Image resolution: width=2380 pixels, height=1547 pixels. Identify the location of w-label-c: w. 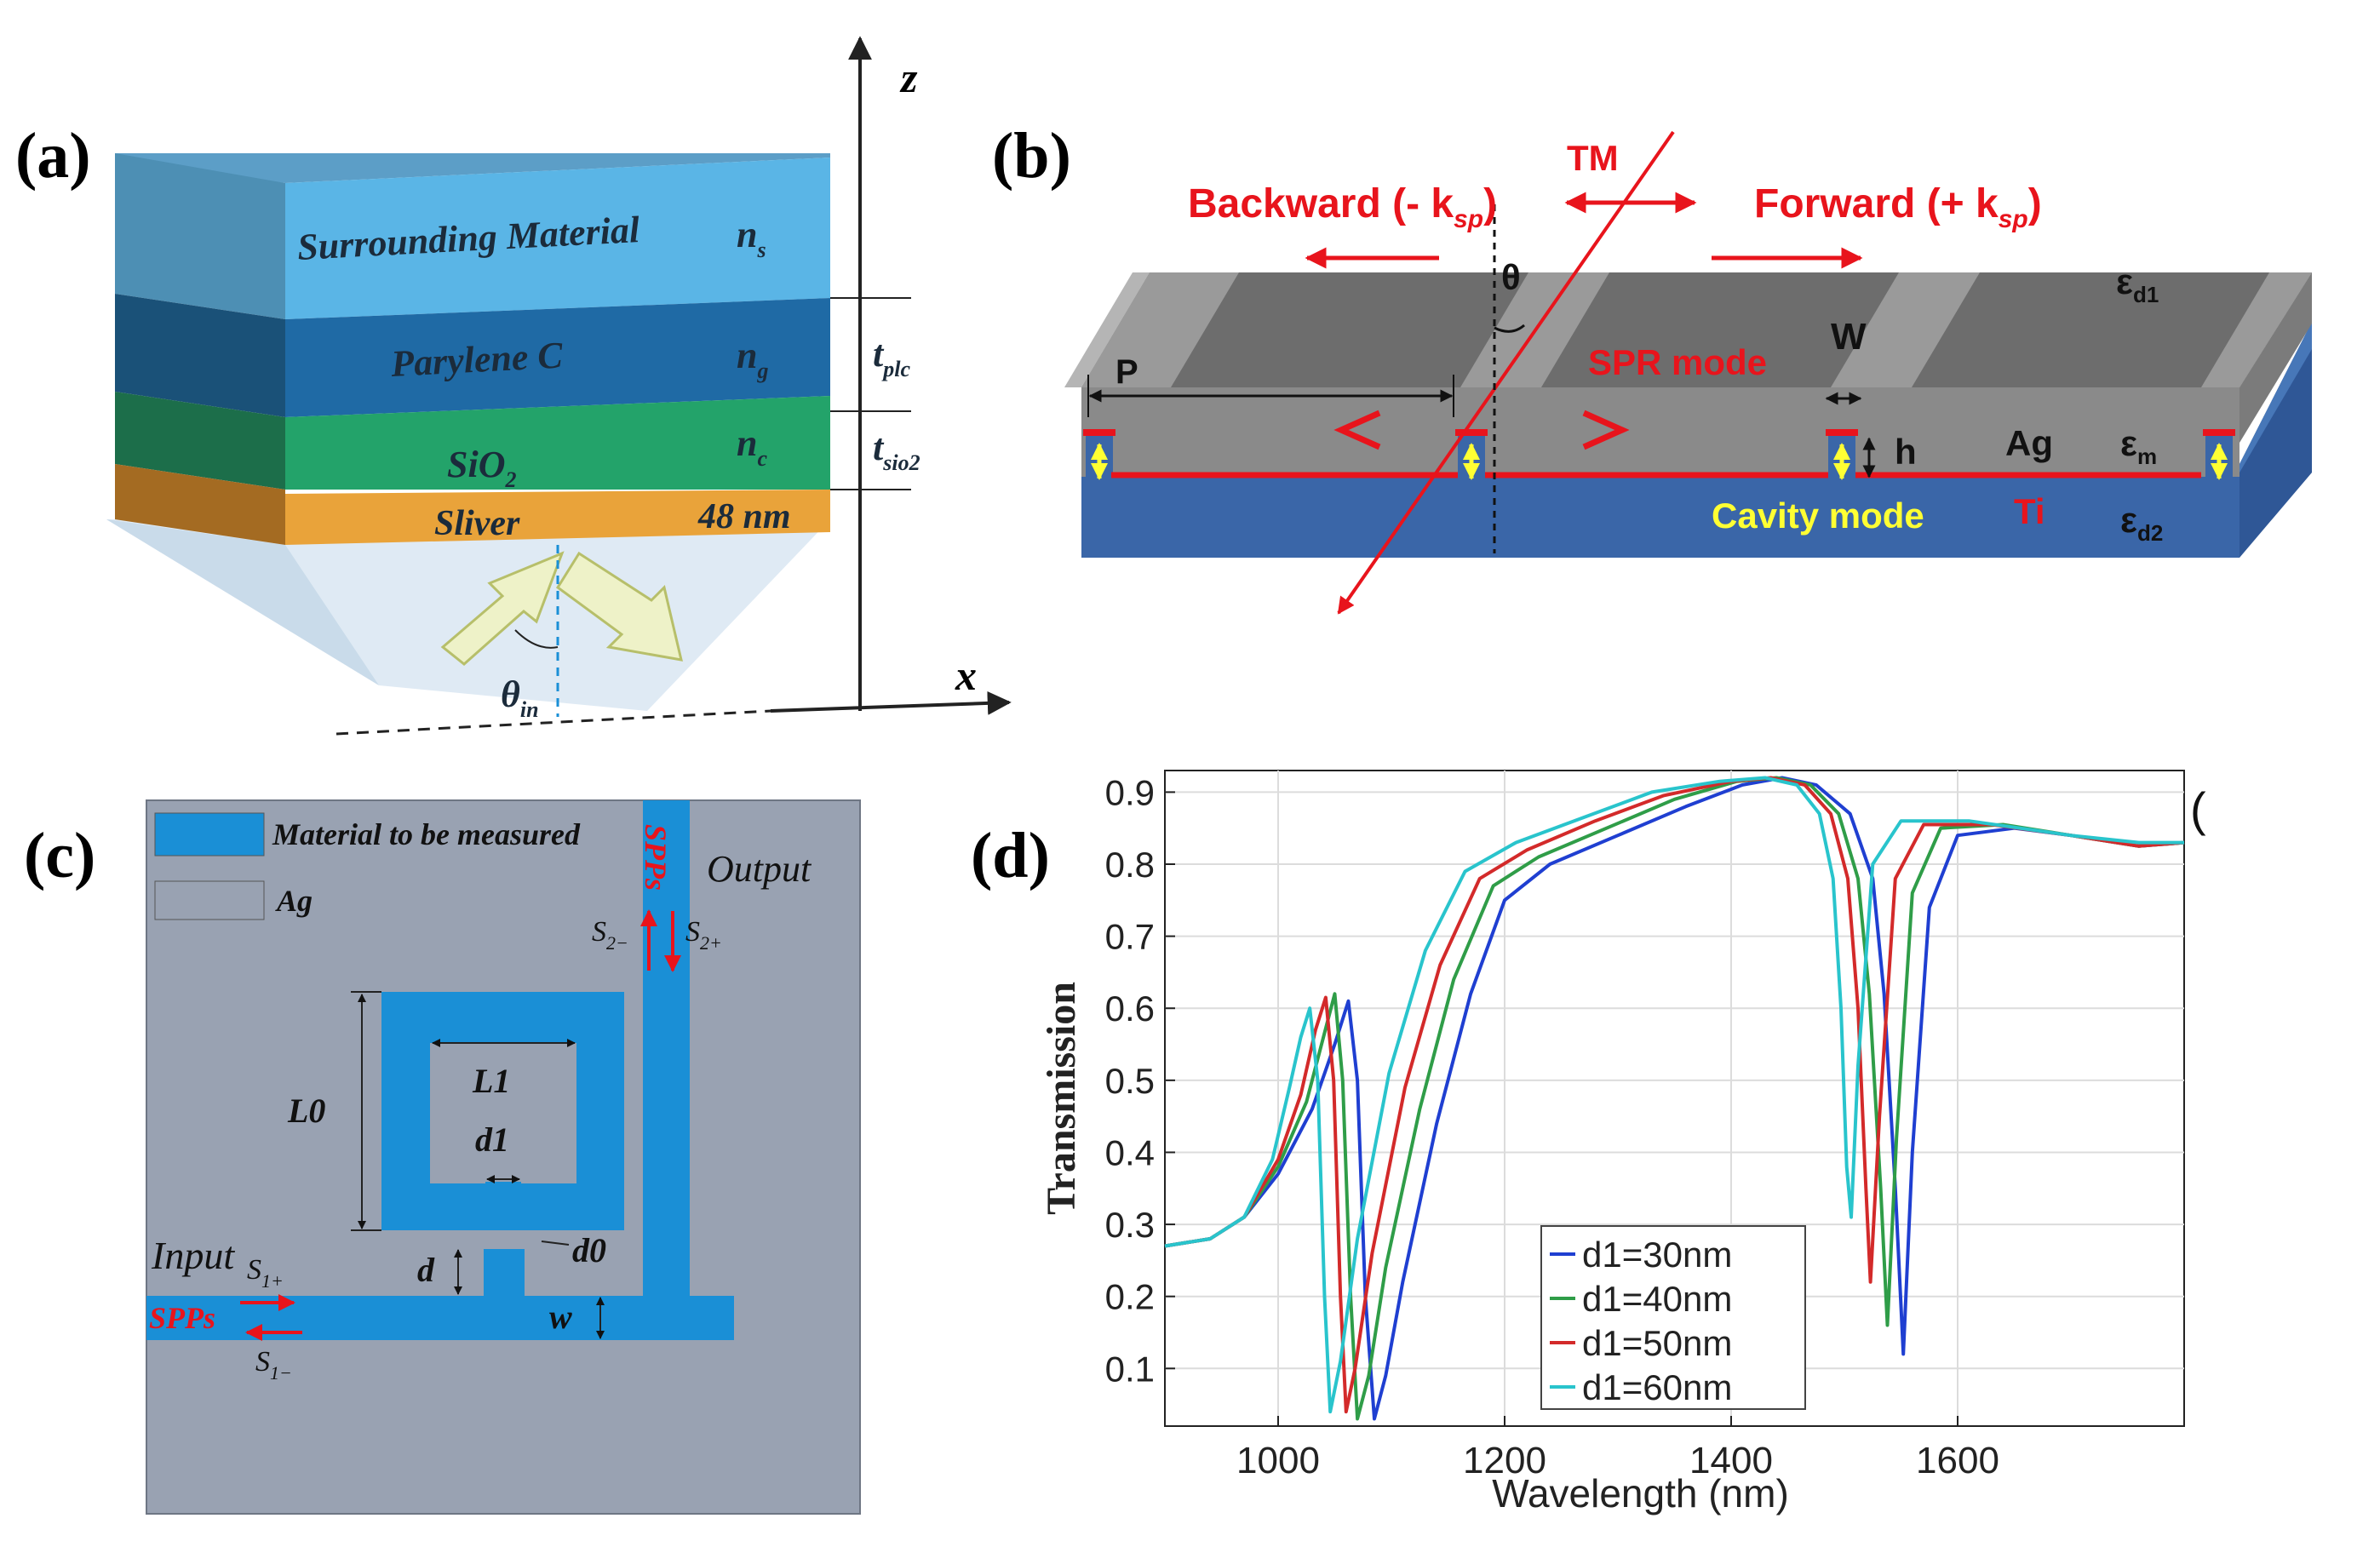
(560, 1317).